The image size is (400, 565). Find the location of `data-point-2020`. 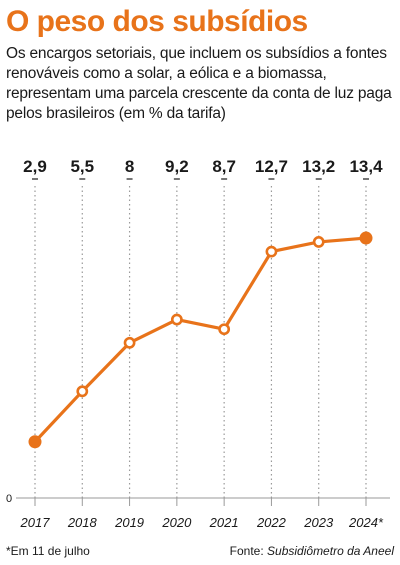

data-point-2020 is located at coordinates (176, 319).